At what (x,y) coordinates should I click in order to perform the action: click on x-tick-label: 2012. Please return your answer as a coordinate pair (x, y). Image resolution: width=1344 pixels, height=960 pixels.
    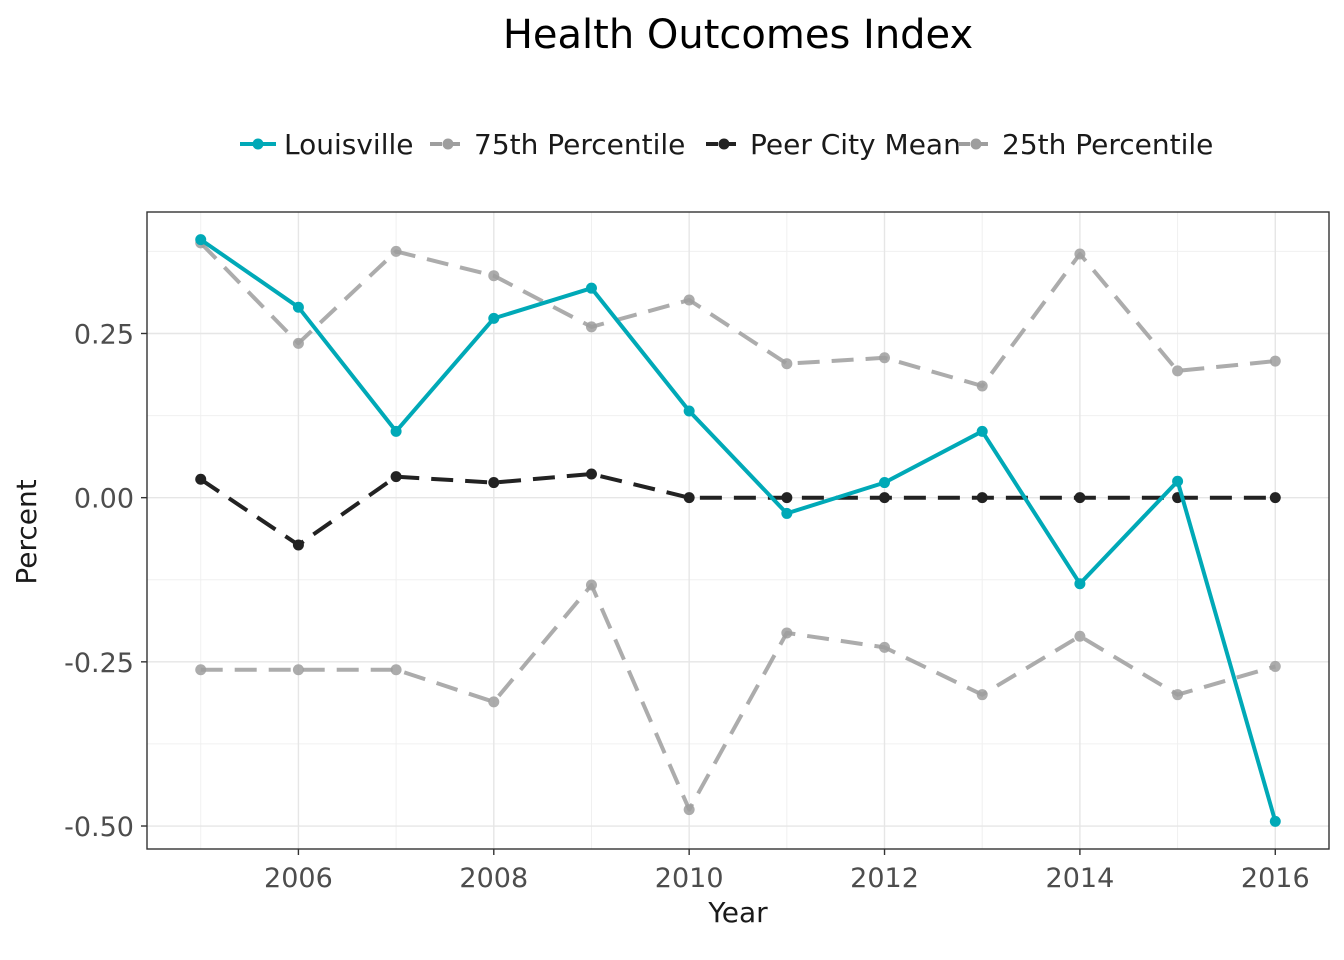
    Looking at the image, I should click on (884, 878).